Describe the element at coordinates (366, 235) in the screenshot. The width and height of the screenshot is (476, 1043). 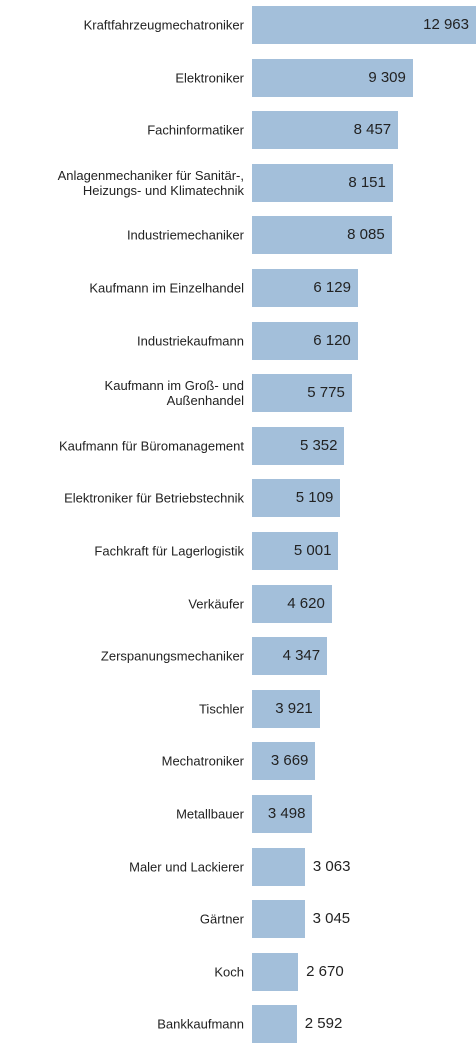
I see `value-label: 8 085` at that location.